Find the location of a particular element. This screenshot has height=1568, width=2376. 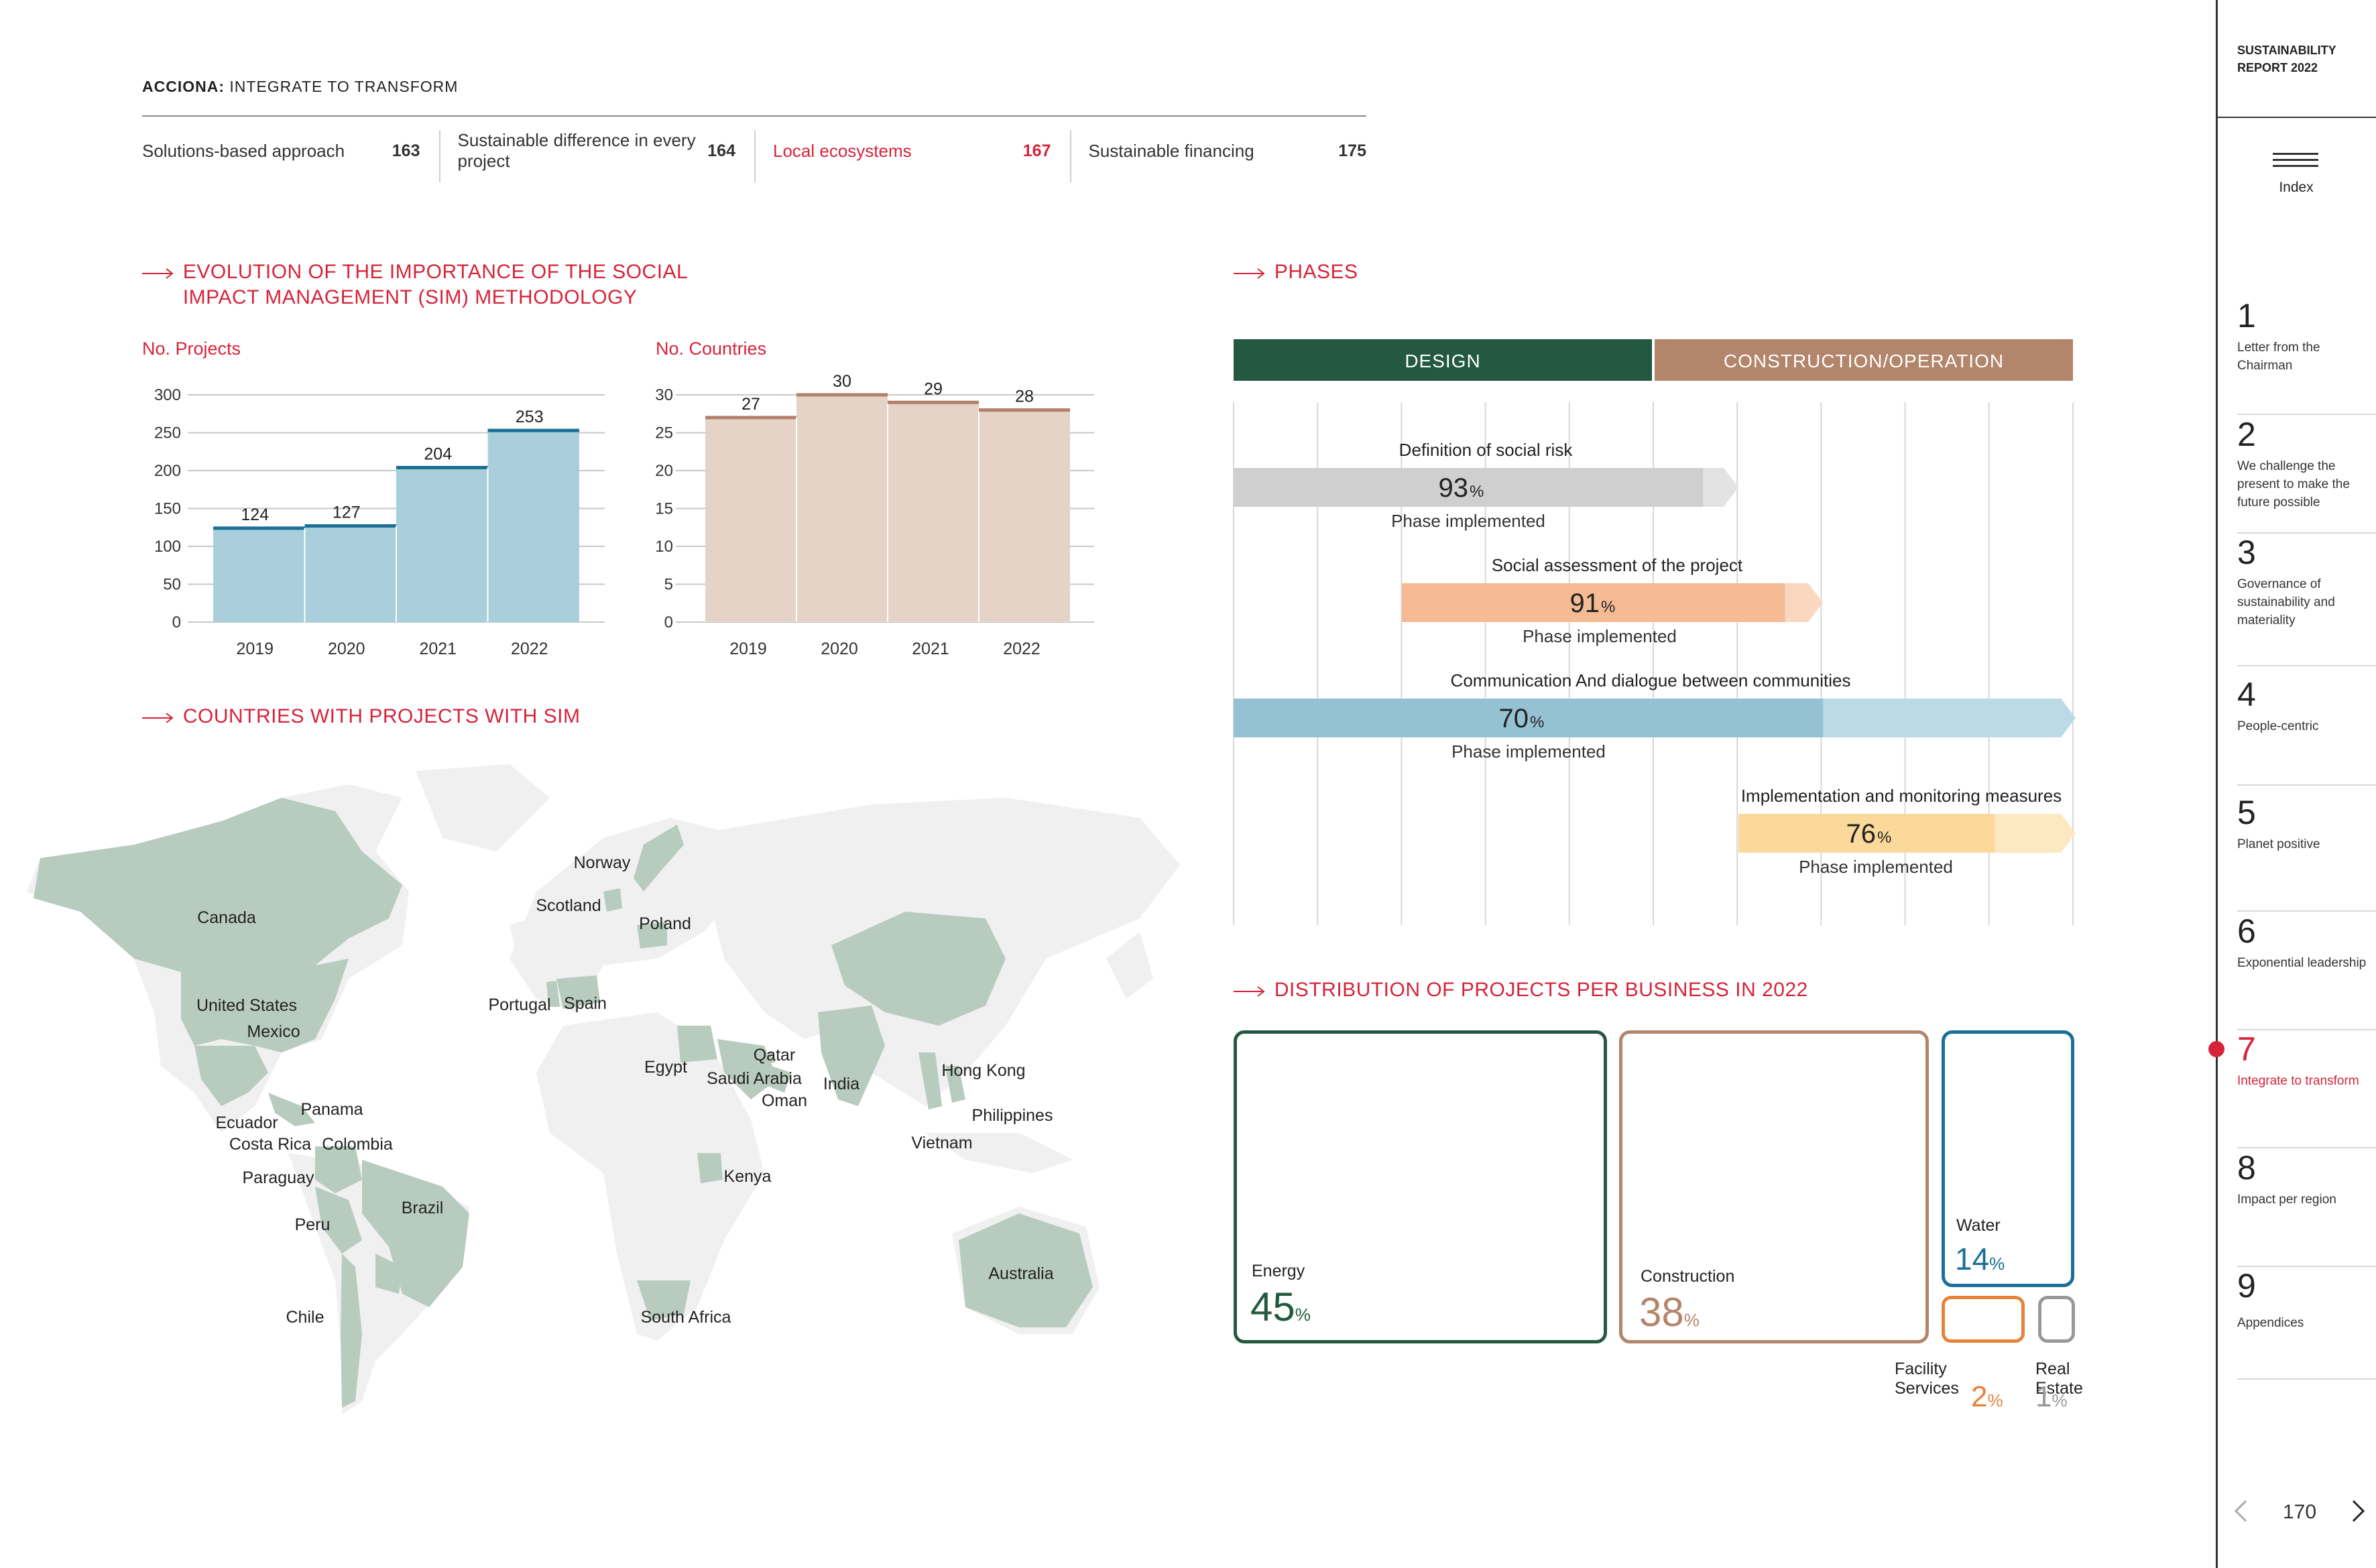

map-country-saudi-arabia is located at coordinates (747, 1069).